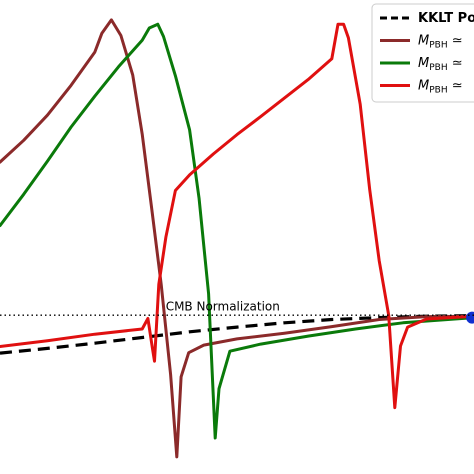  I want to click on annotations: CMB Normalization, so click(237, 307).